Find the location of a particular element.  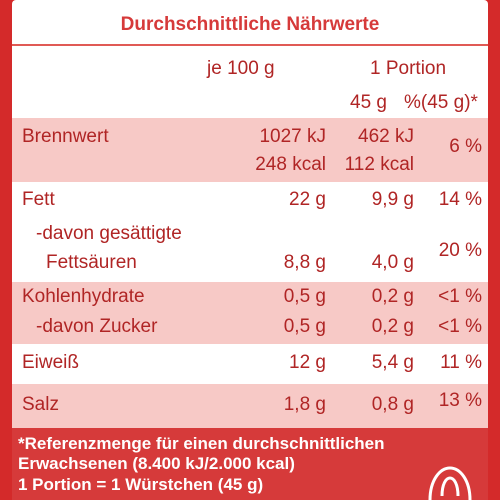

row-portion-zucker: 0,2 g is located at coordinates (392, 326).